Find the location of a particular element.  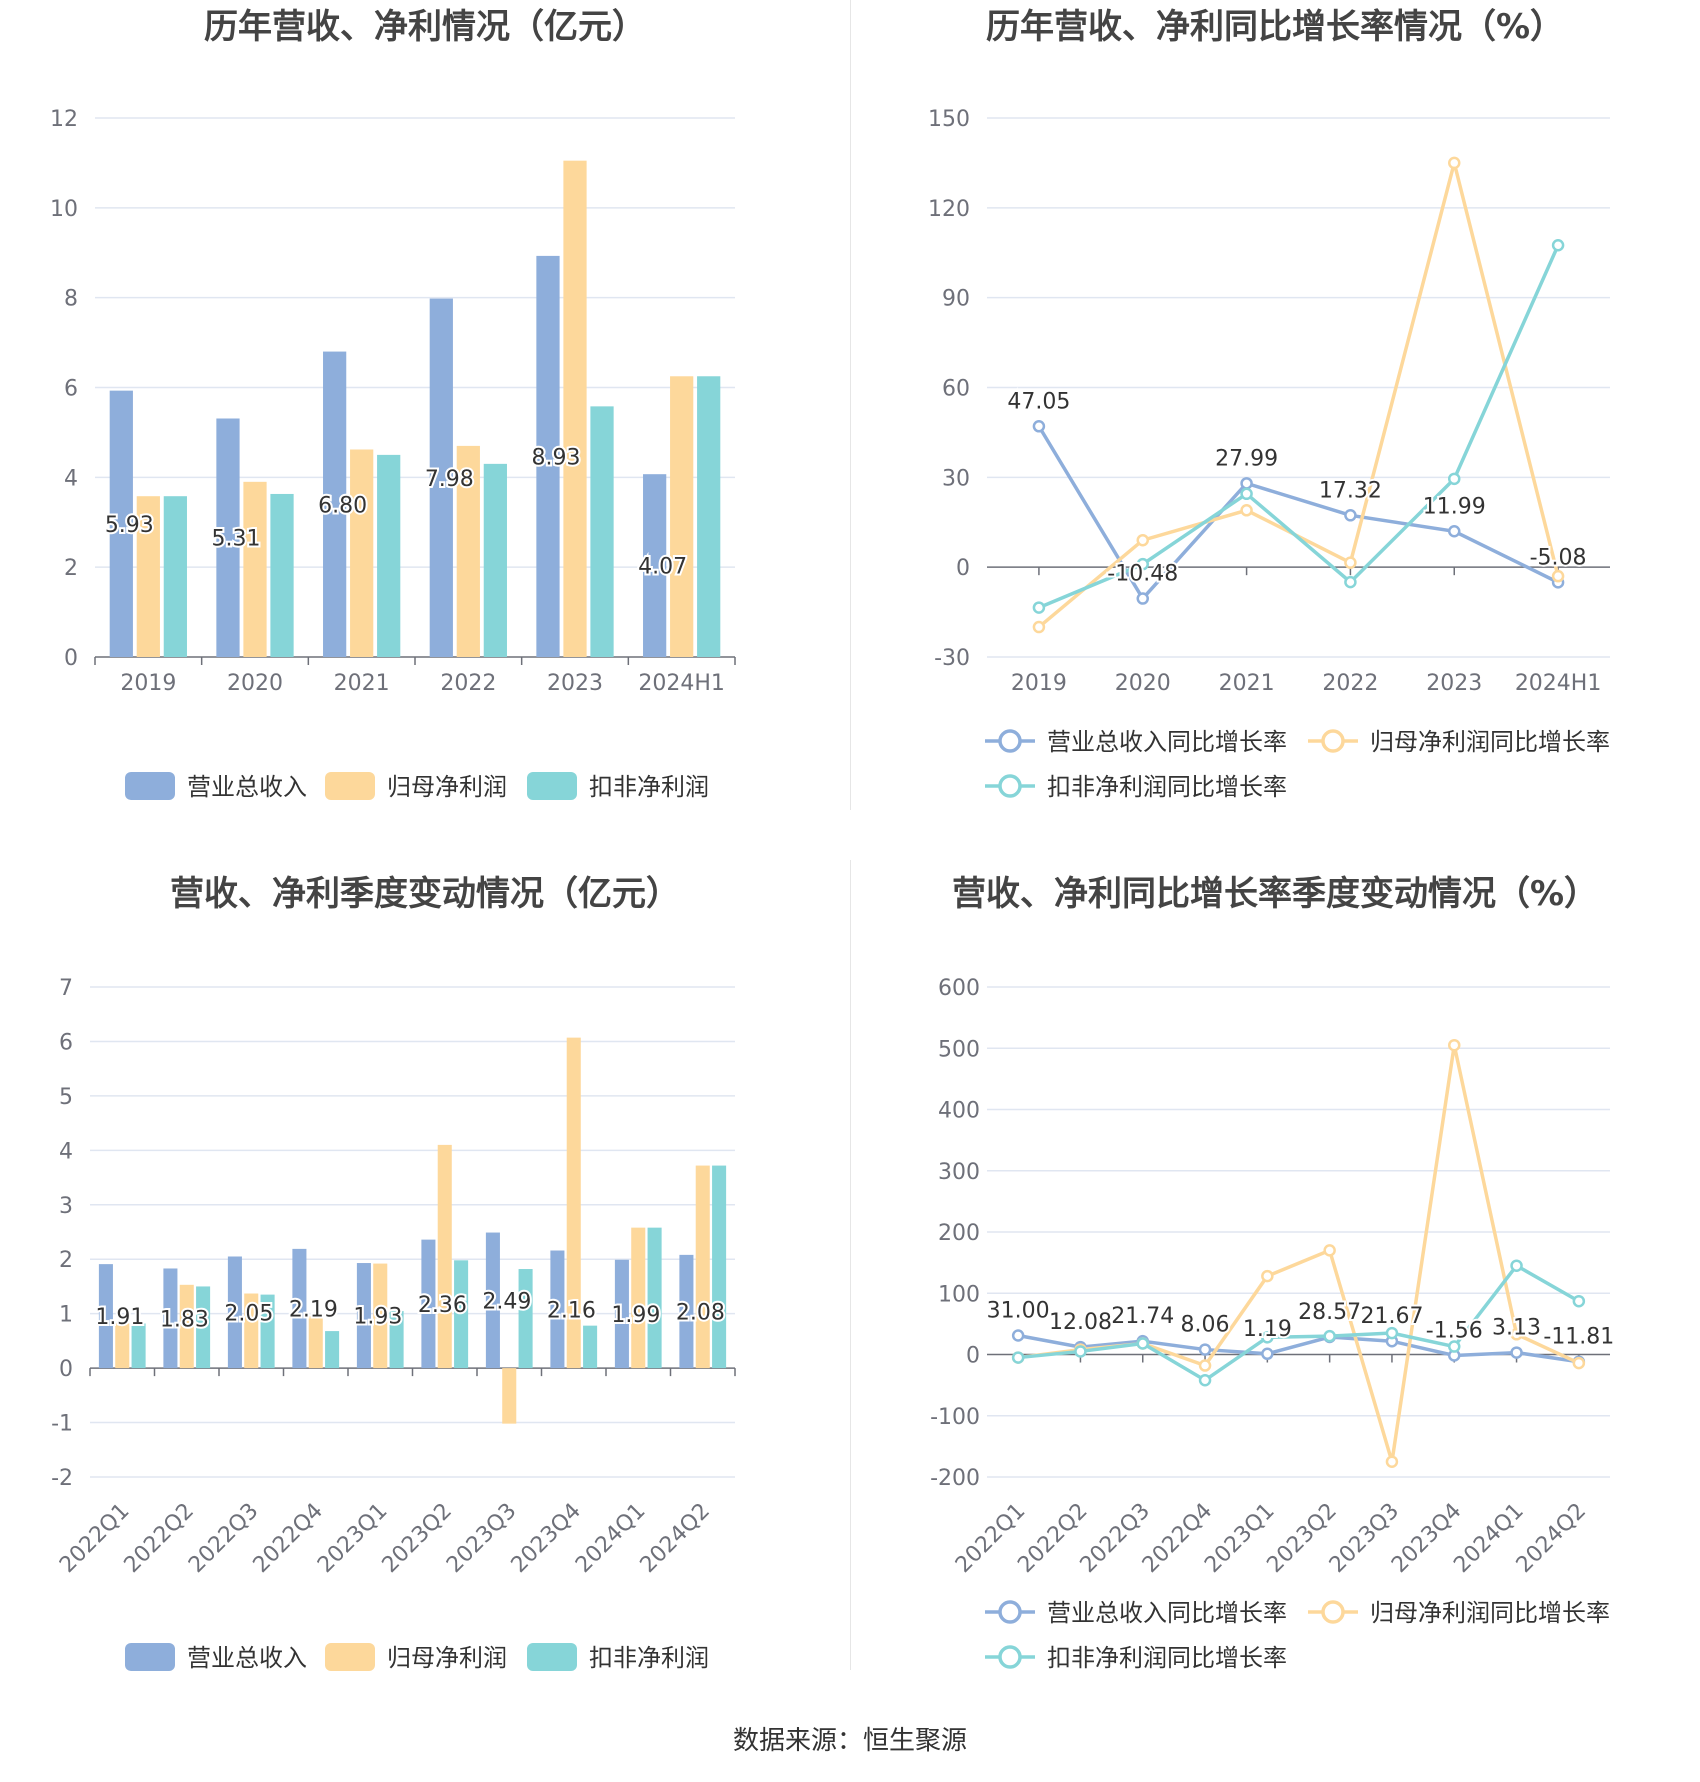

data-label: 6.80 is located at coordinates (342, 505).